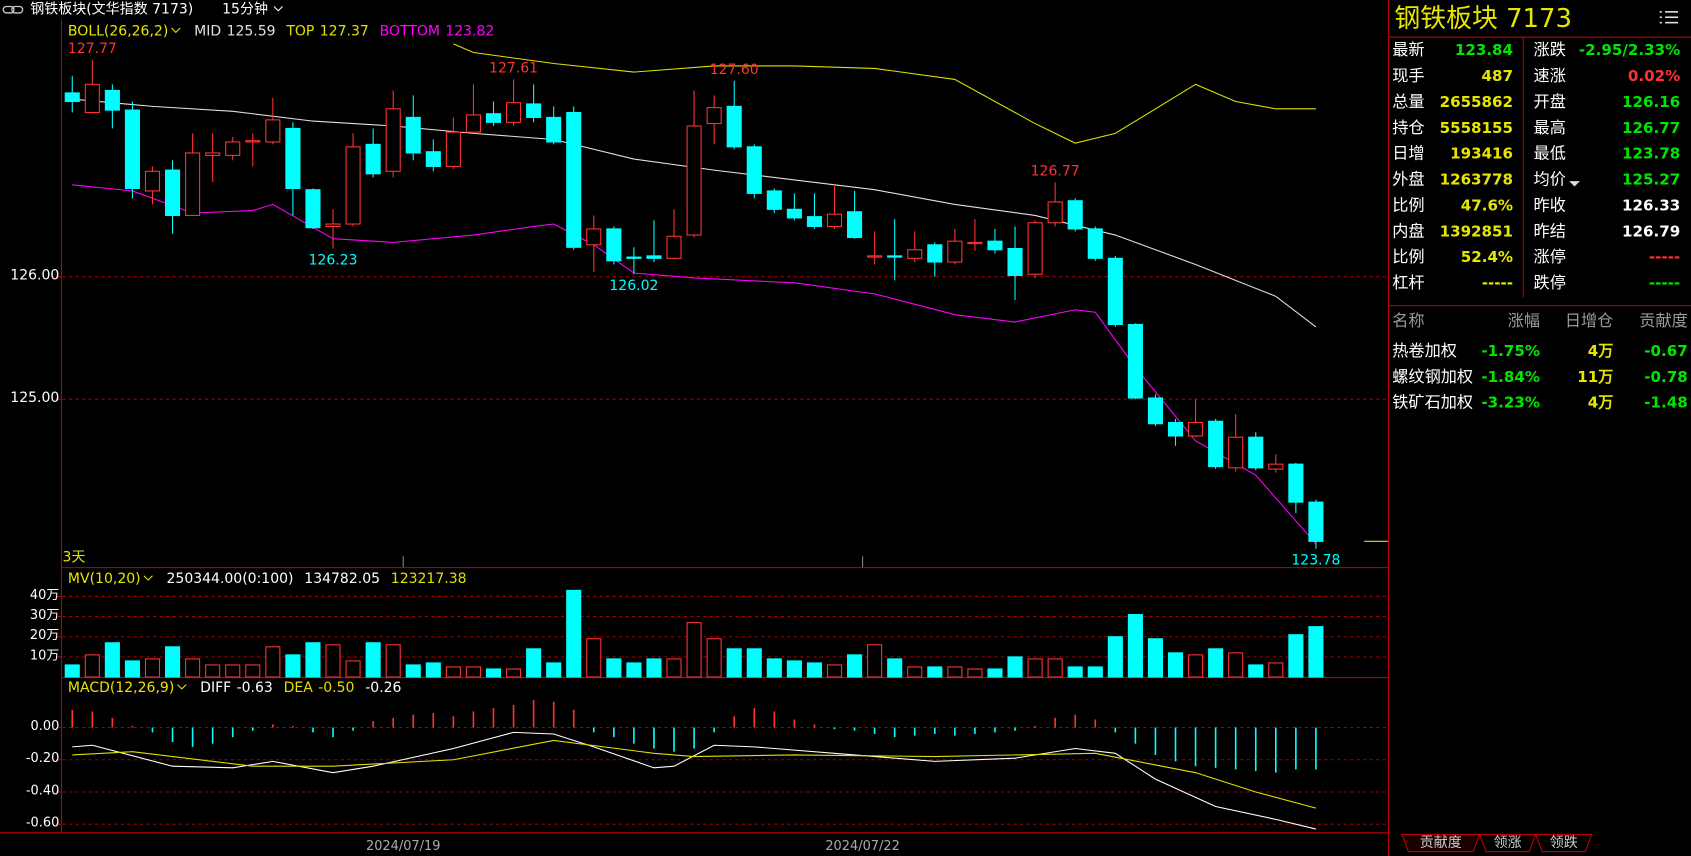 The height and width of the screenshot is (856, 1691). Describe the element at coordinates (1524, 320) in the screenshot. I see `column-header: 涨幅` at that location.